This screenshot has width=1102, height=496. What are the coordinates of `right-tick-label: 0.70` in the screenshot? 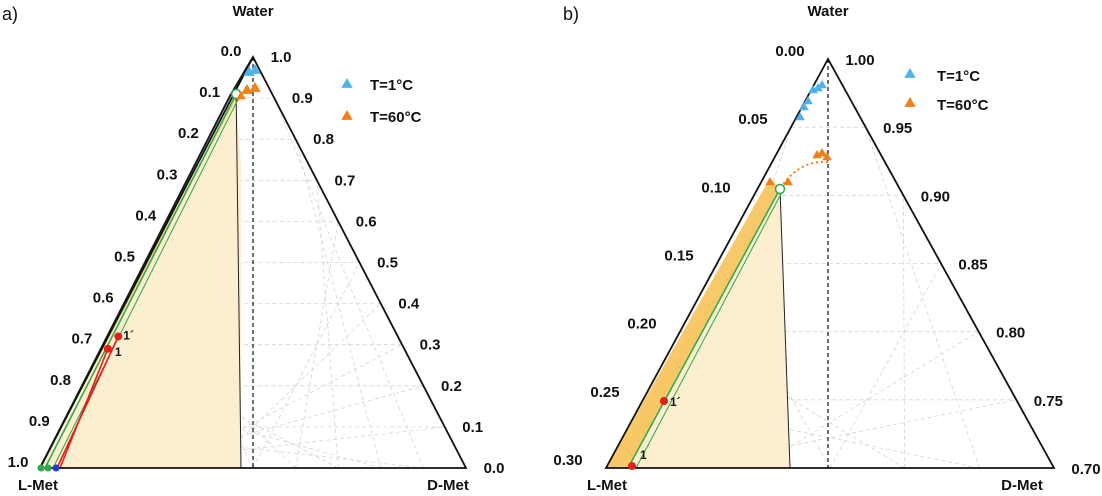 It's located at (1085, 469).